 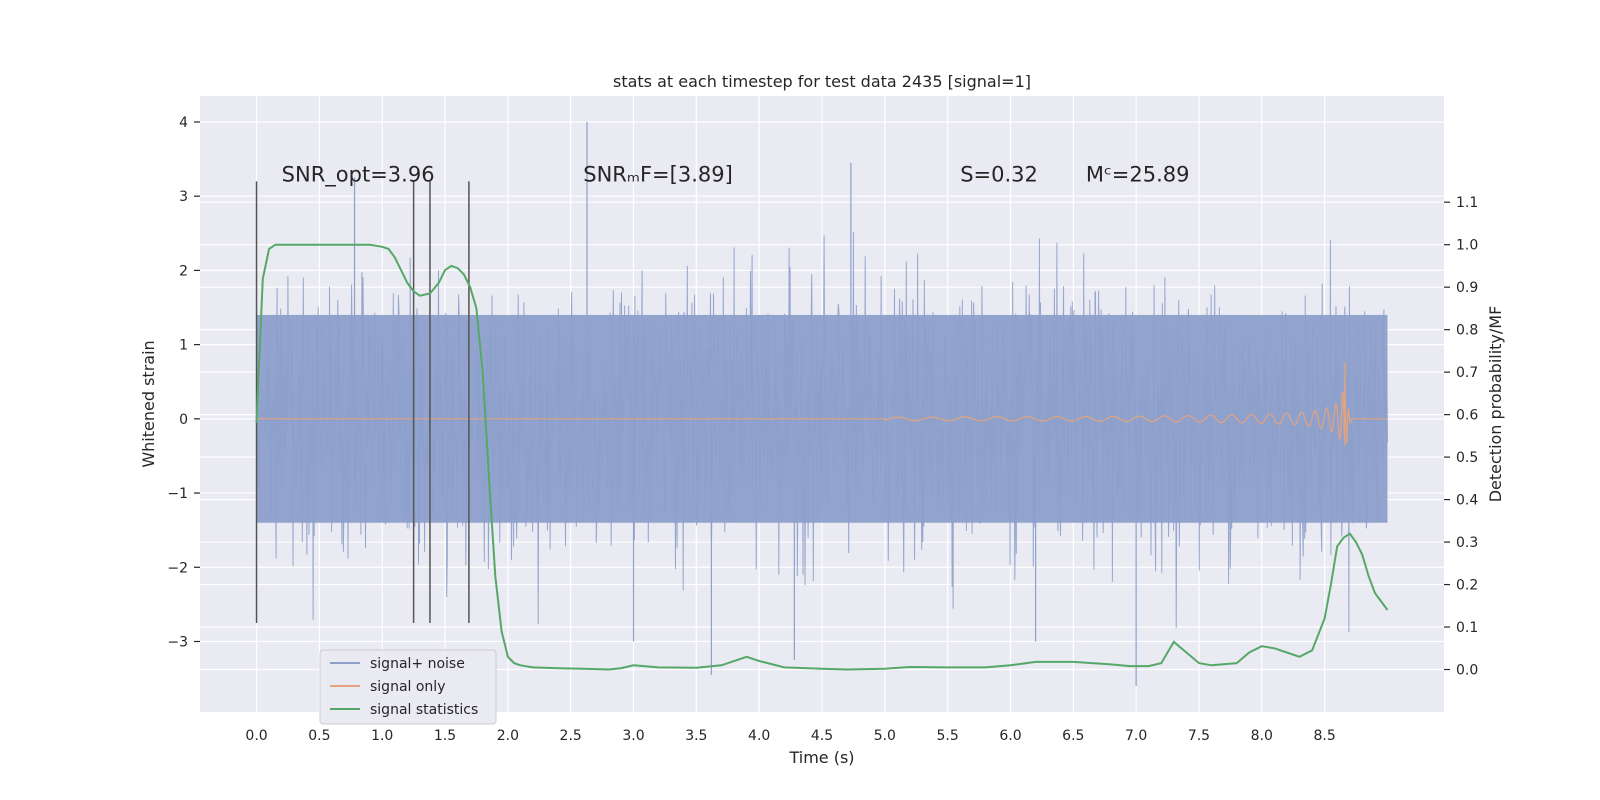 What do you see at coordinates (1467, 586) in the screenshot?
I see `y2-tick-label: 0.2` at bounding box center [1467, 586].